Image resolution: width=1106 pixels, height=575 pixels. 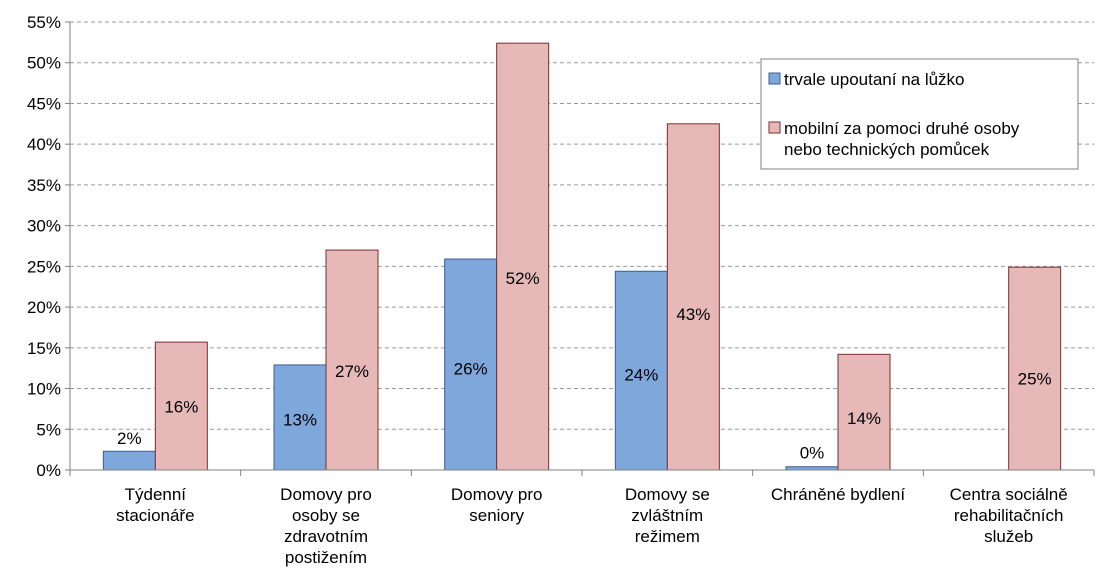 I want to click on category-label: seniory, so click(x=496, y=515).